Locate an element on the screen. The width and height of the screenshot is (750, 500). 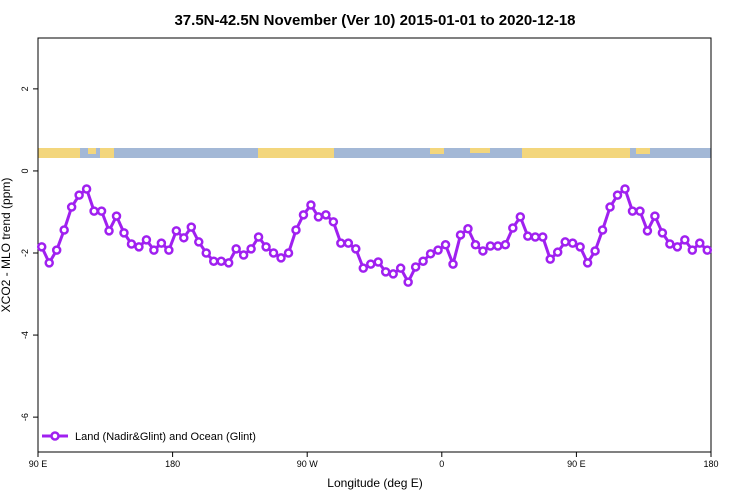
y-tick-label: -6 is located at coordinates (25, 417).